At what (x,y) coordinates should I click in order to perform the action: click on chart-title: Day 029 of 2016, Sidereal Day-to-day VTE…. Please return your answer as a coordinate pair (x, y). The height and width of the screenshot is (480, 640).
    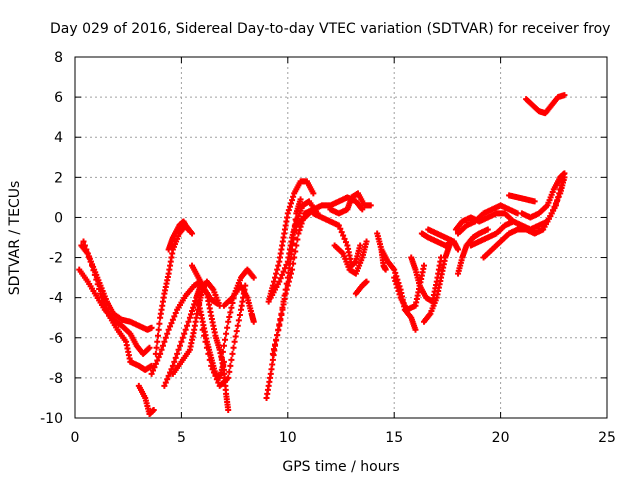
    Looking at the image, I should click on (330, 29).